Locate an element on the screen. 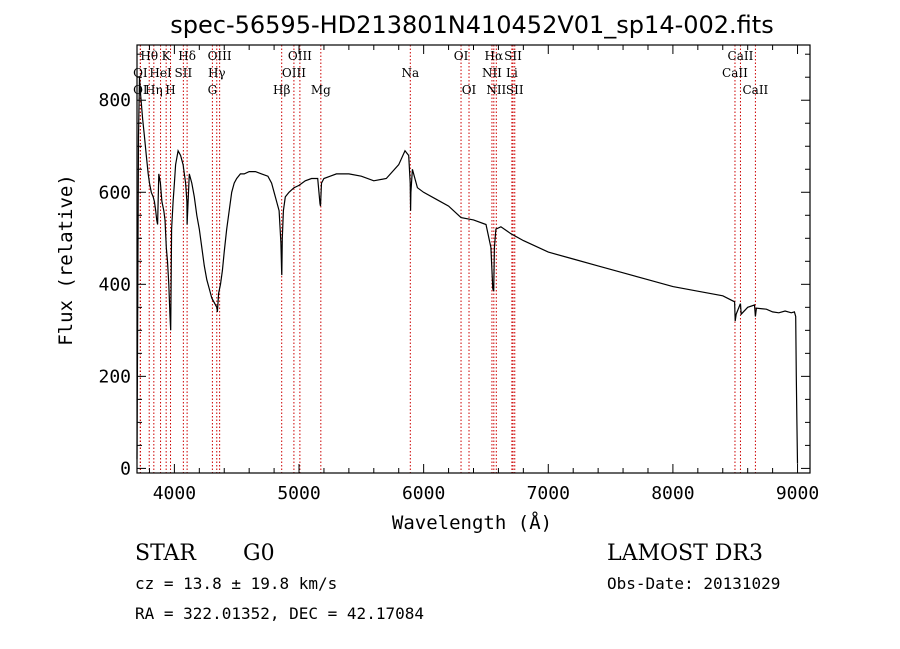  y-tick-label: 800 is located at coordinates (114, 100).